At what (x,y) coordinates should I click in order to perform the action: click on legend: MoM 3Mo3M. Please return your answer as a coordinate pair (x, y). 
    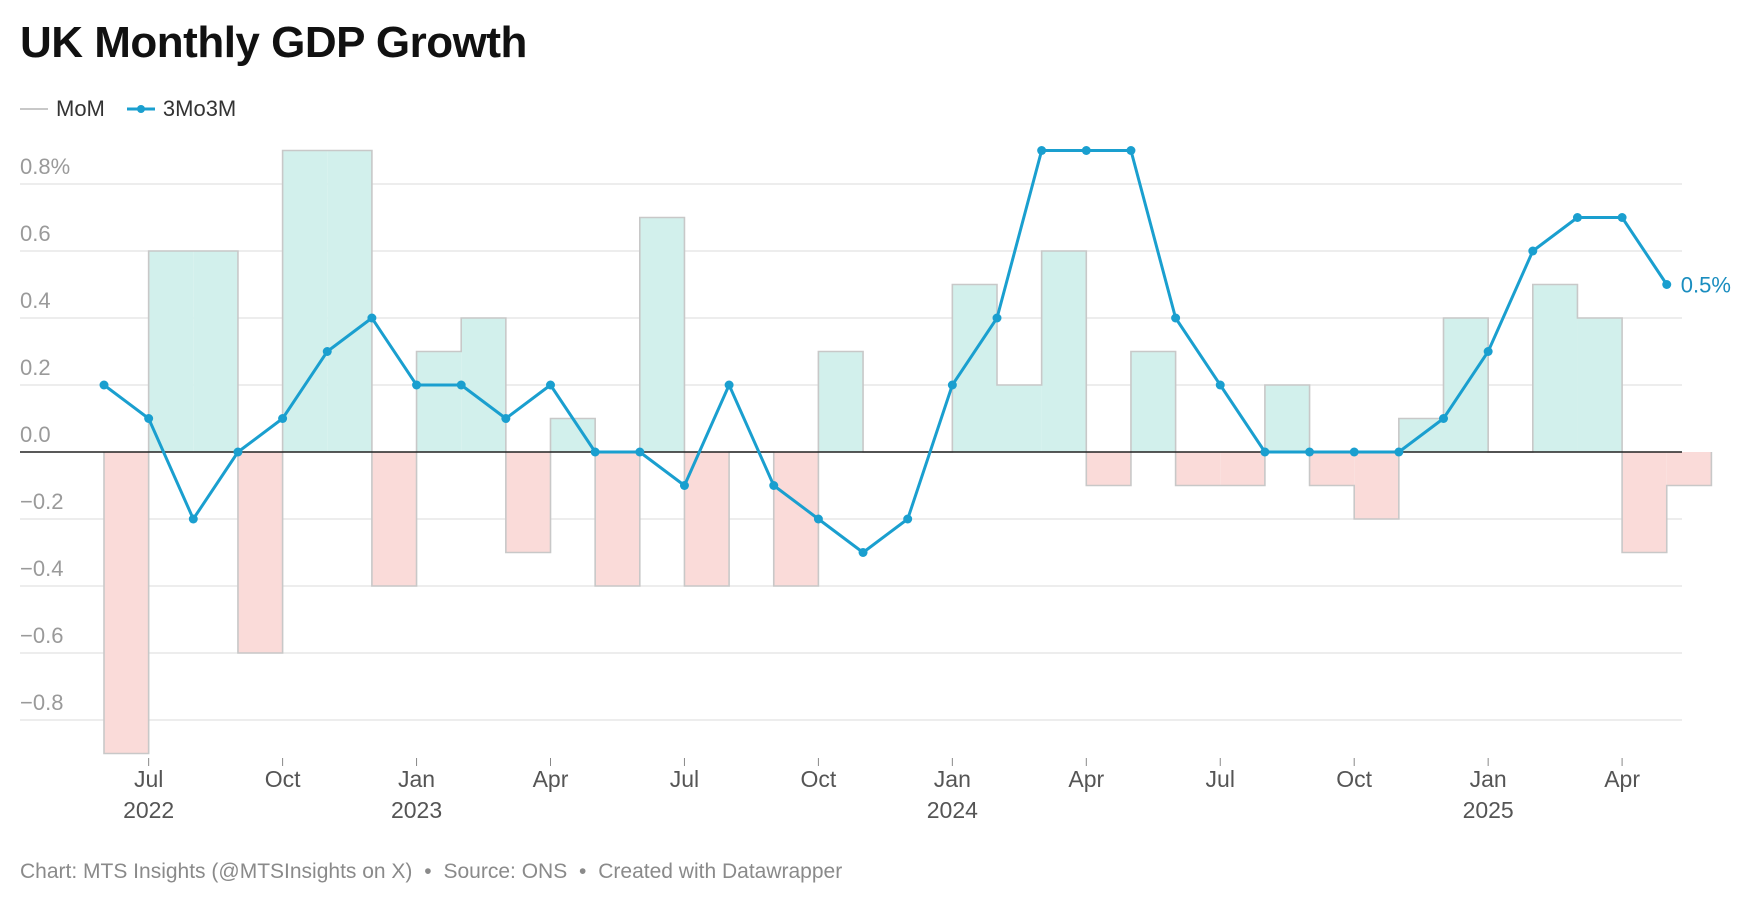
    Looking at the image, I should click on (139, 109).